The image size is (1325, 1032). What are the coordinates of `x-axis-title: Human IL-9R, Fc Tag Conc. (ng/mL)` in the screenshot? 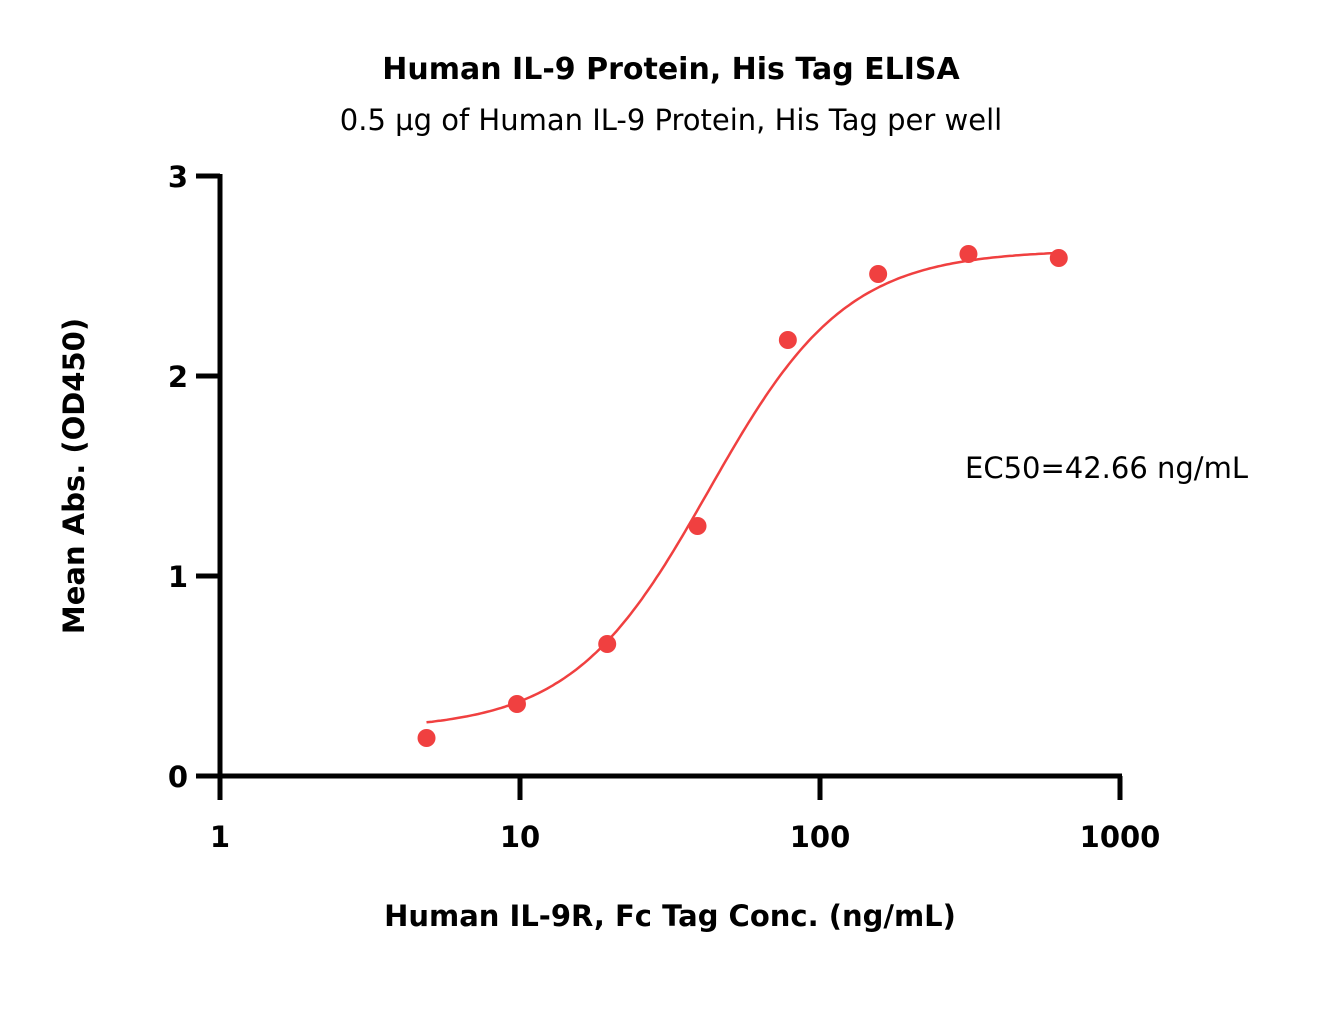 It's located at (670, 916).